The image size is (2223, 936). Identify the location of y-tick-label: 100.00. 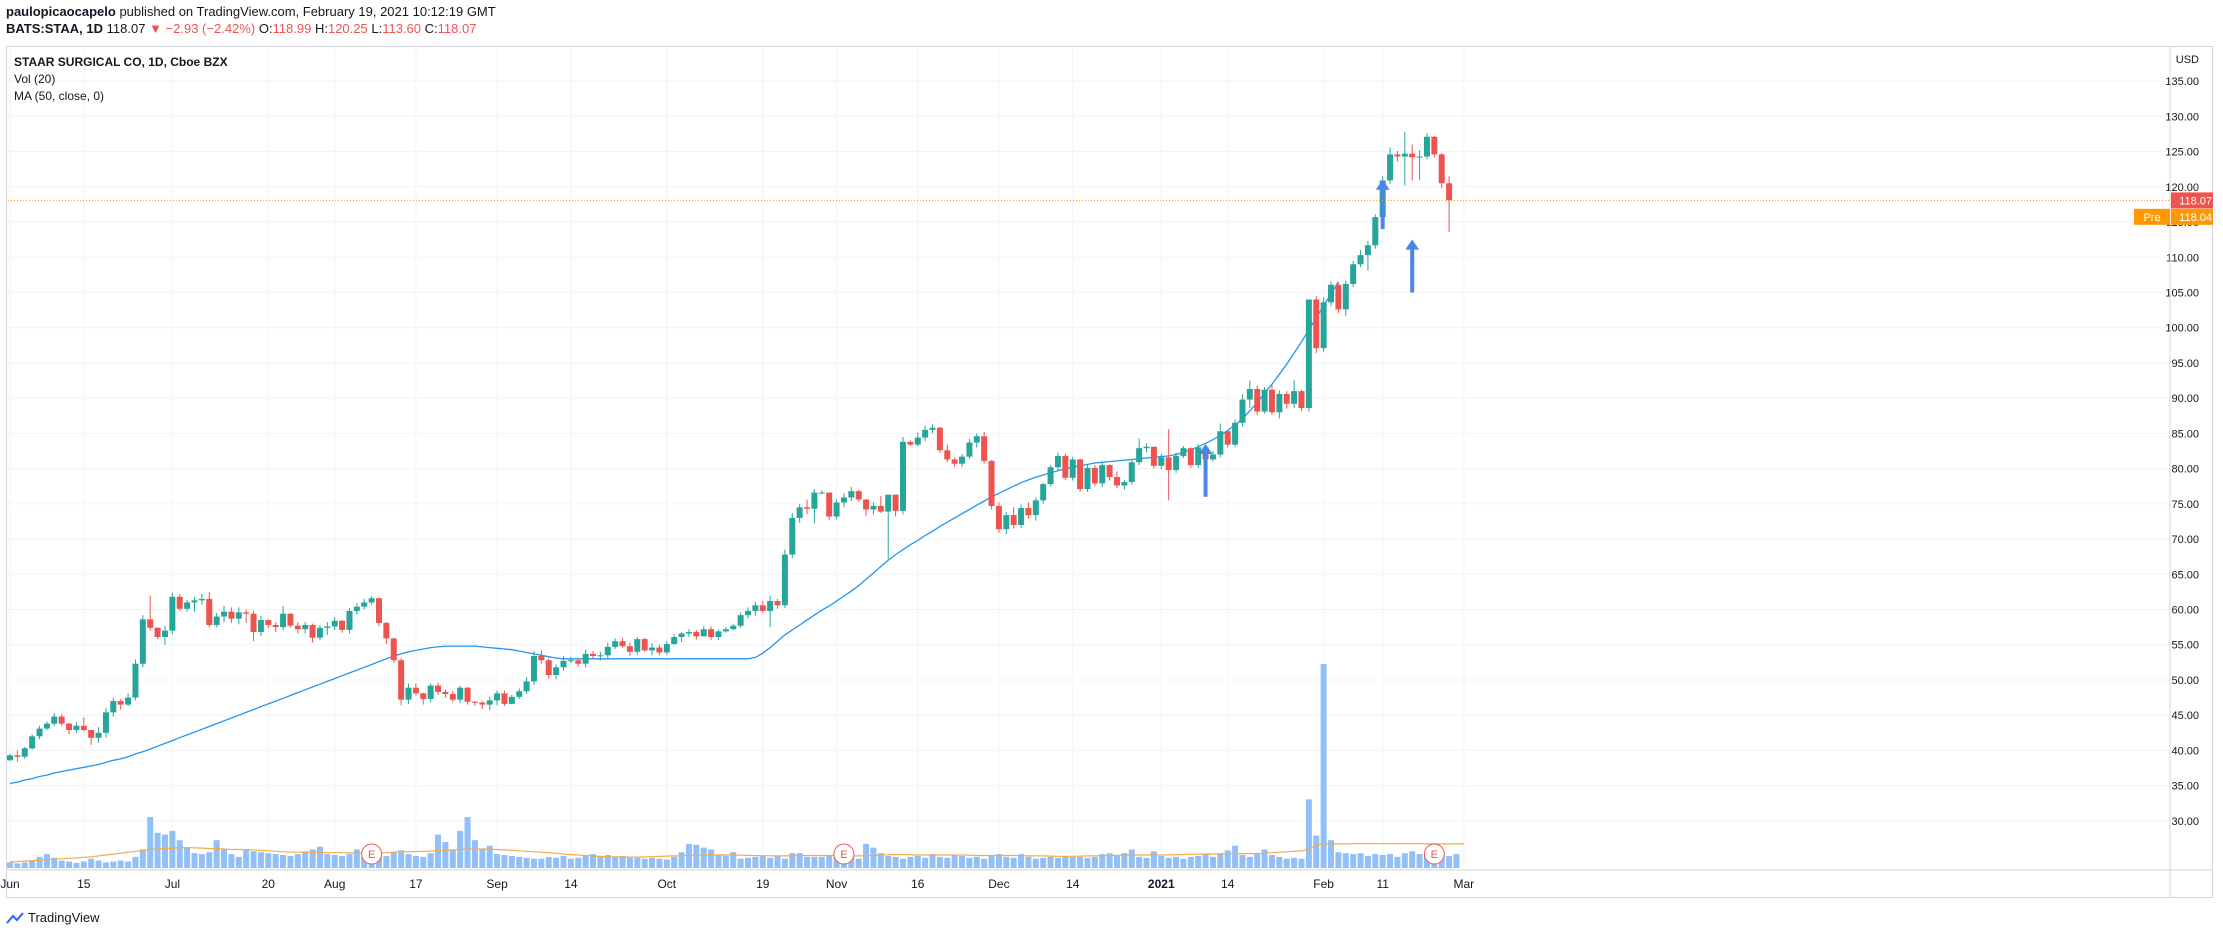
(2182, 329).